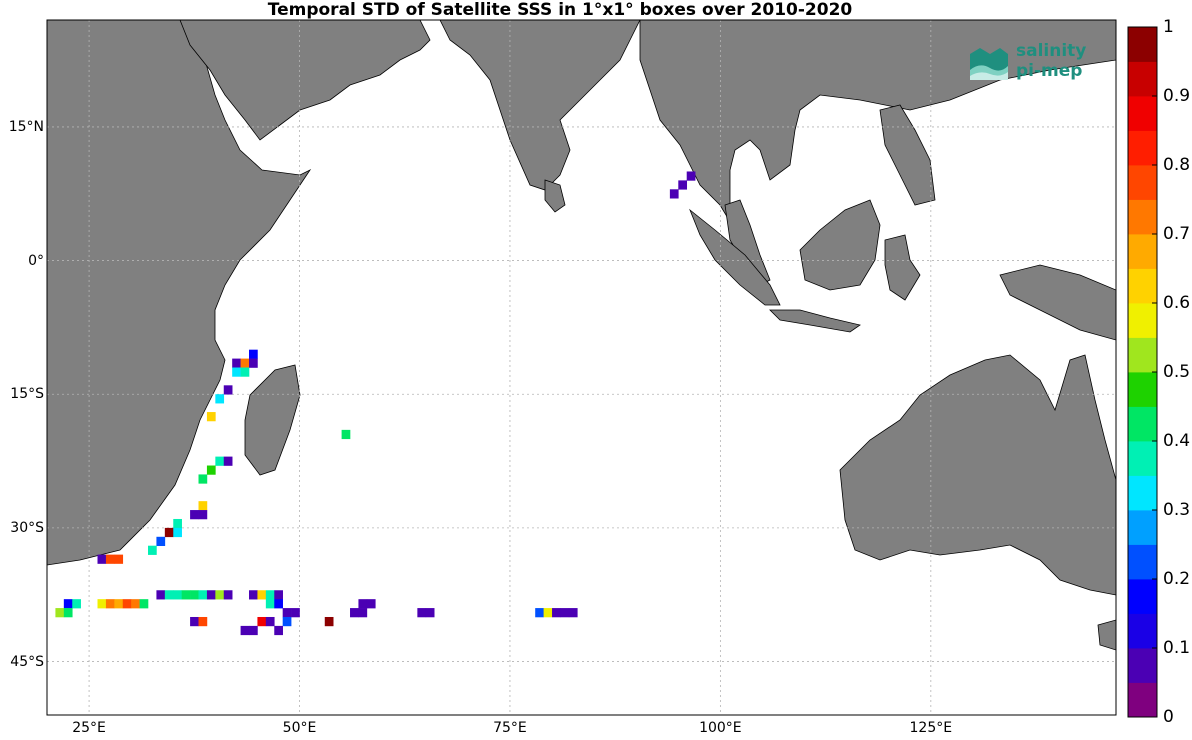  I want to click on colorbar-tick-label: 0.2, so click(1177, 579).